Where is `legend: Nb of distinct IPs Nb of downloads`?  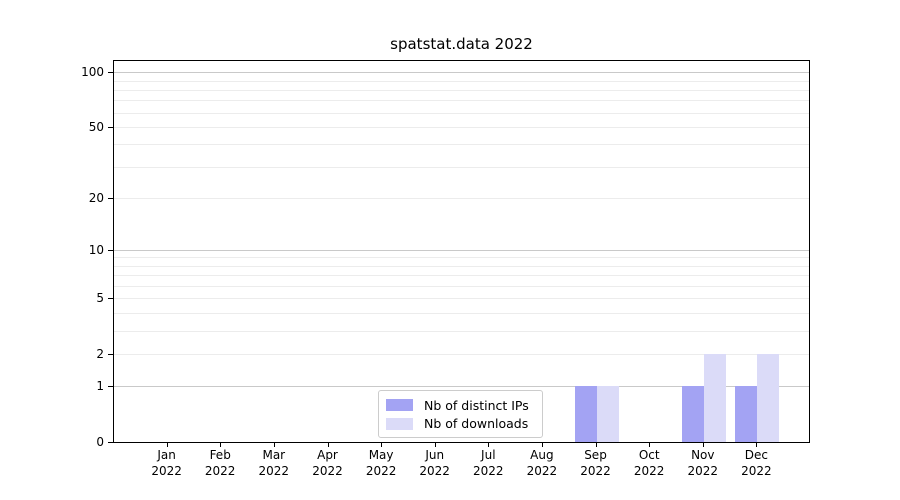
legend: Nb of distinct IPs Nb of downloads is located at coordinates (460, 414).